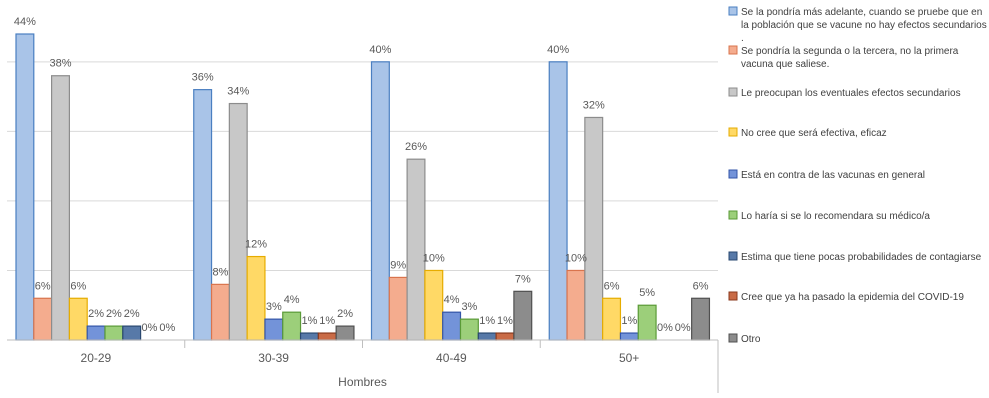  What do you see at coordinates (594, 105) in the screenshot?
I see `data-label: 32%` at bounding box center [594, 105].